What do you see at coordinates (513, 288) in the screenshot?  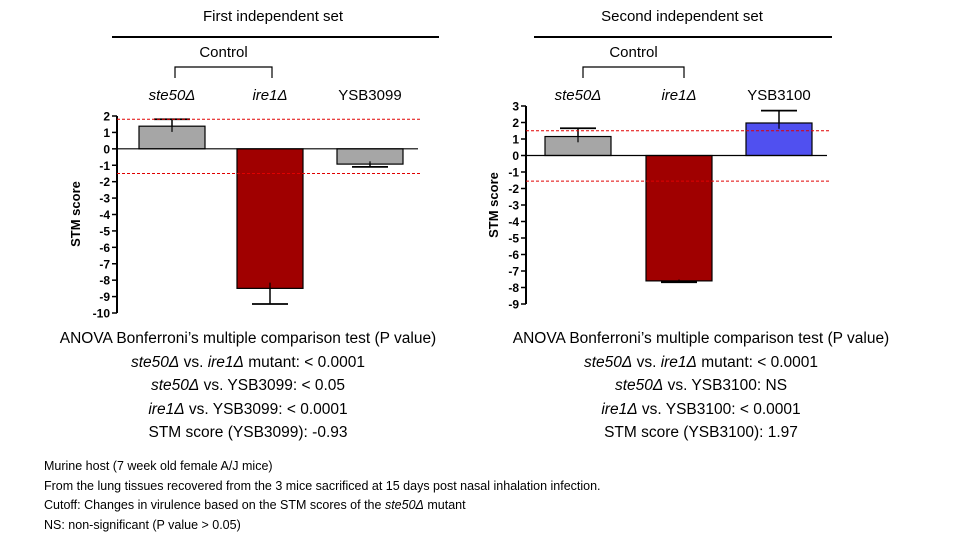 I see `second-y-tick-label: -8` at bounding box center [513, 288].